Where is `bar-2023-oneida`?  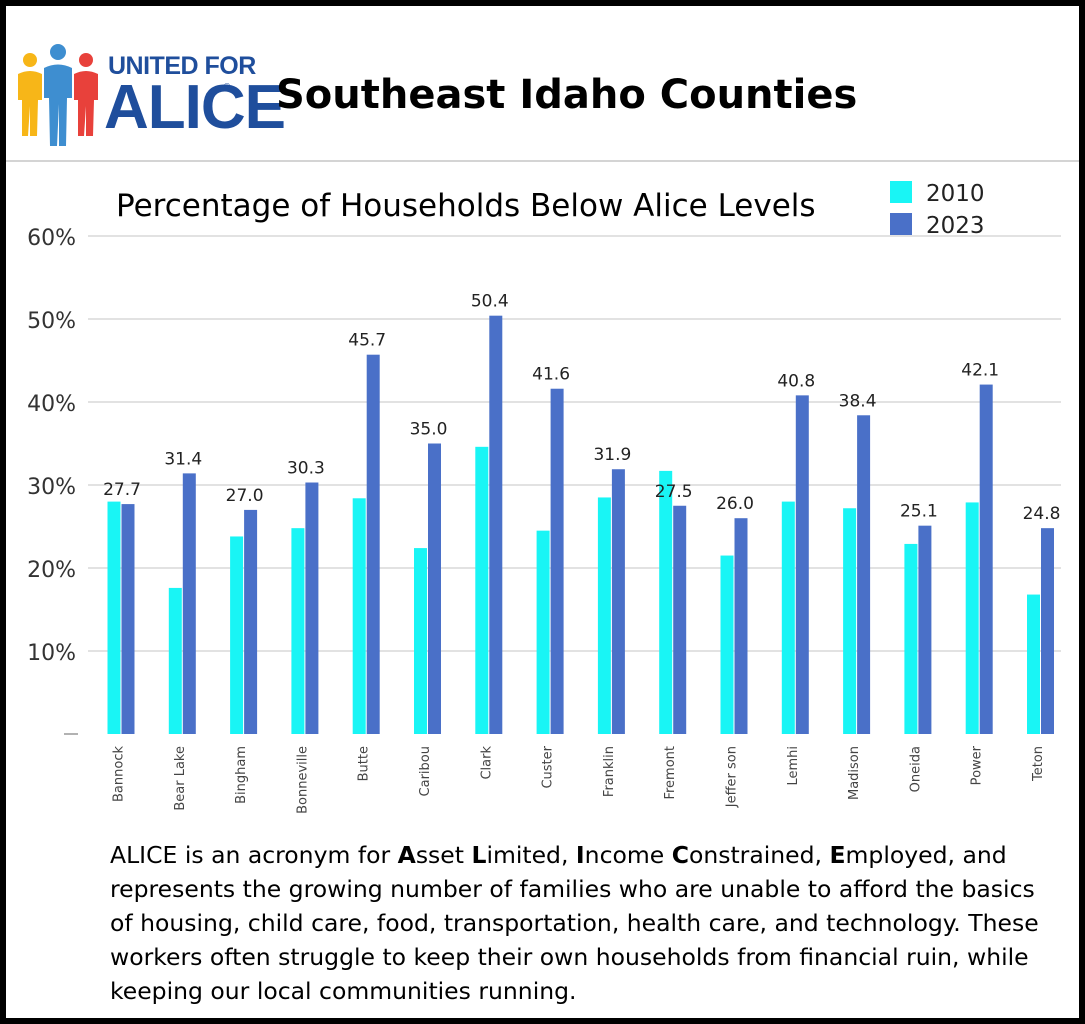
bar-2023-oneida is located at coordinates (925, 629).